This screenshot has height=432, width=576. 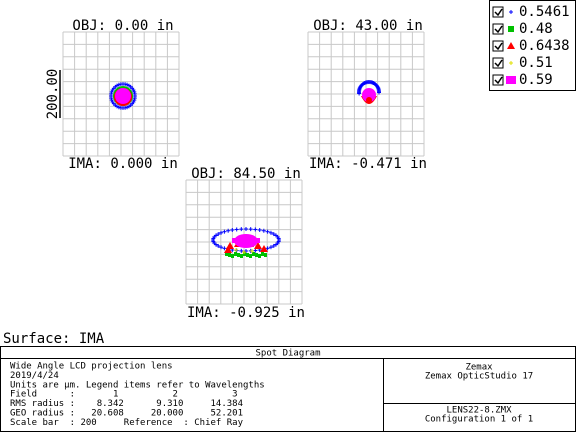 What do you see at coordinates (123, 164) in the screenshot?
I see `ima-label: IMA: 0.000 in` at bounding box center [123, 164].